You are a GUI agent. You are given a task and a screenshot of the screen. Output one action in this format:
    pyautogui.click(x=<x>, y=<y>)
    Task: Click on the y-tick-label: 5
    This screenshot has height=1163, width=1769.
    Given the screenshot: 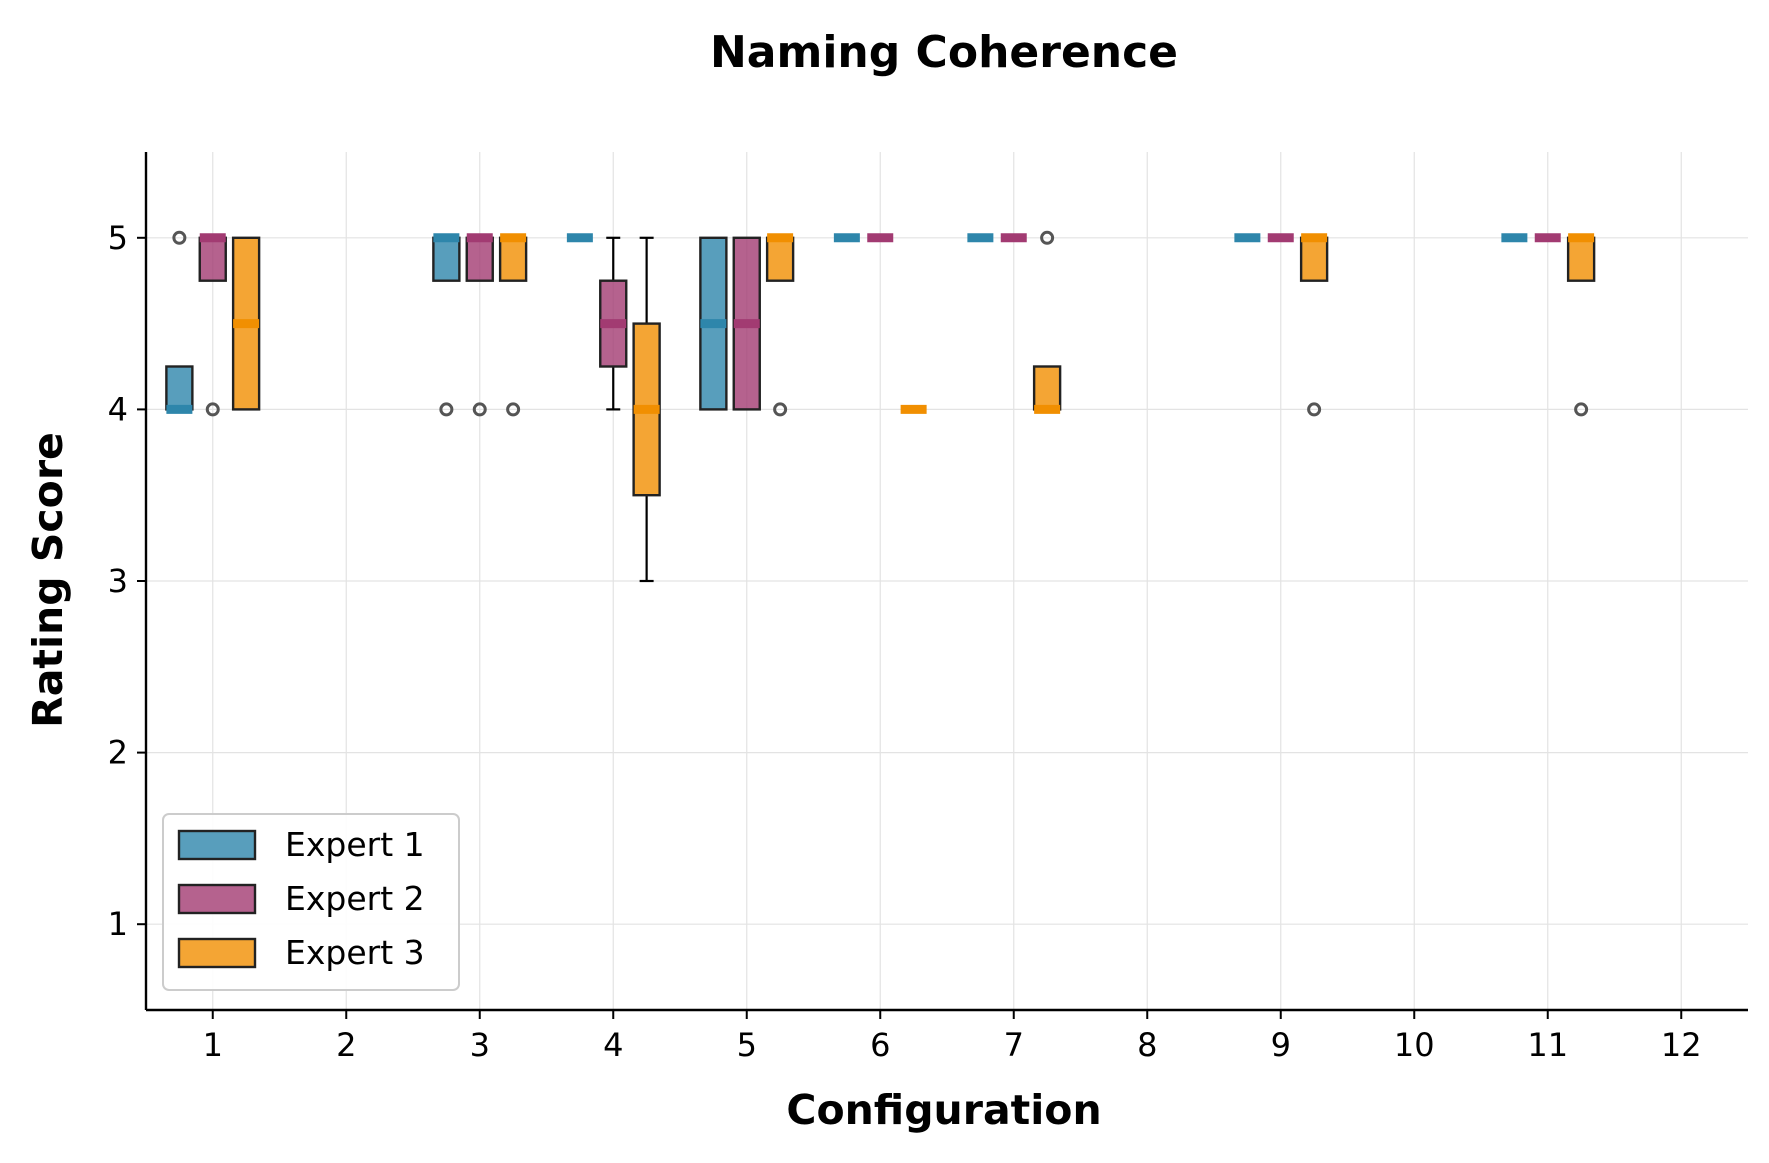 What is the action you would take?
    pyautogui.click(x=118, y=238)
    